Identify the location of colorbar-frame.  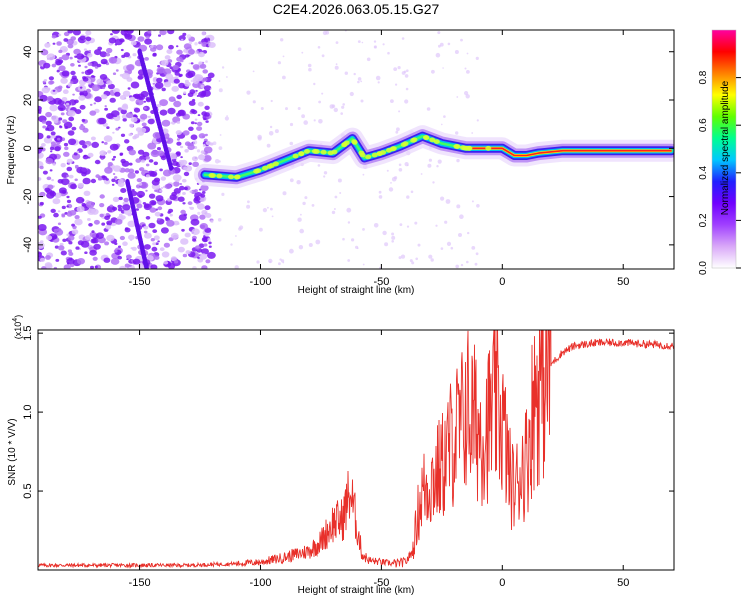
(724, 149).